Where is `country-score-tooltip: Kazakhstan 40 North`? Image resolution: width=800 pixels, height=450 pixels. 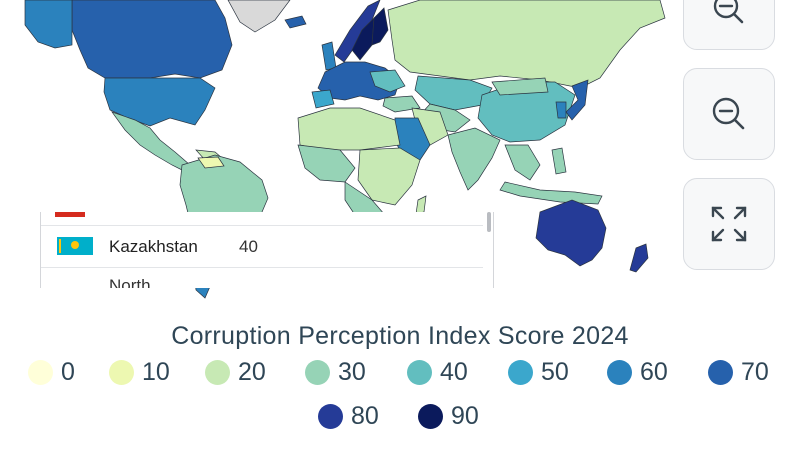
country-score-tooltip: Kazakhstan 40 North is located at coordinates (267, 250).